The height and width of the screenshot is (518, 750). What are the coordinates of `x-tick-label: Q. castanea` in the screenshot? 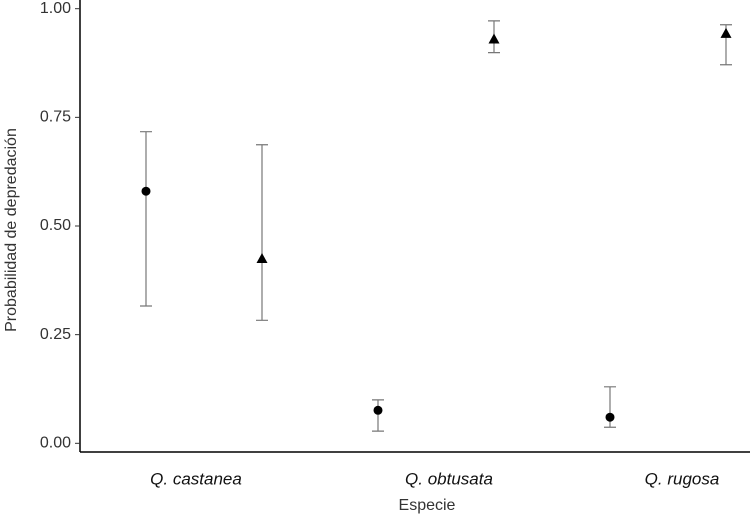 It's located at (196, 478).